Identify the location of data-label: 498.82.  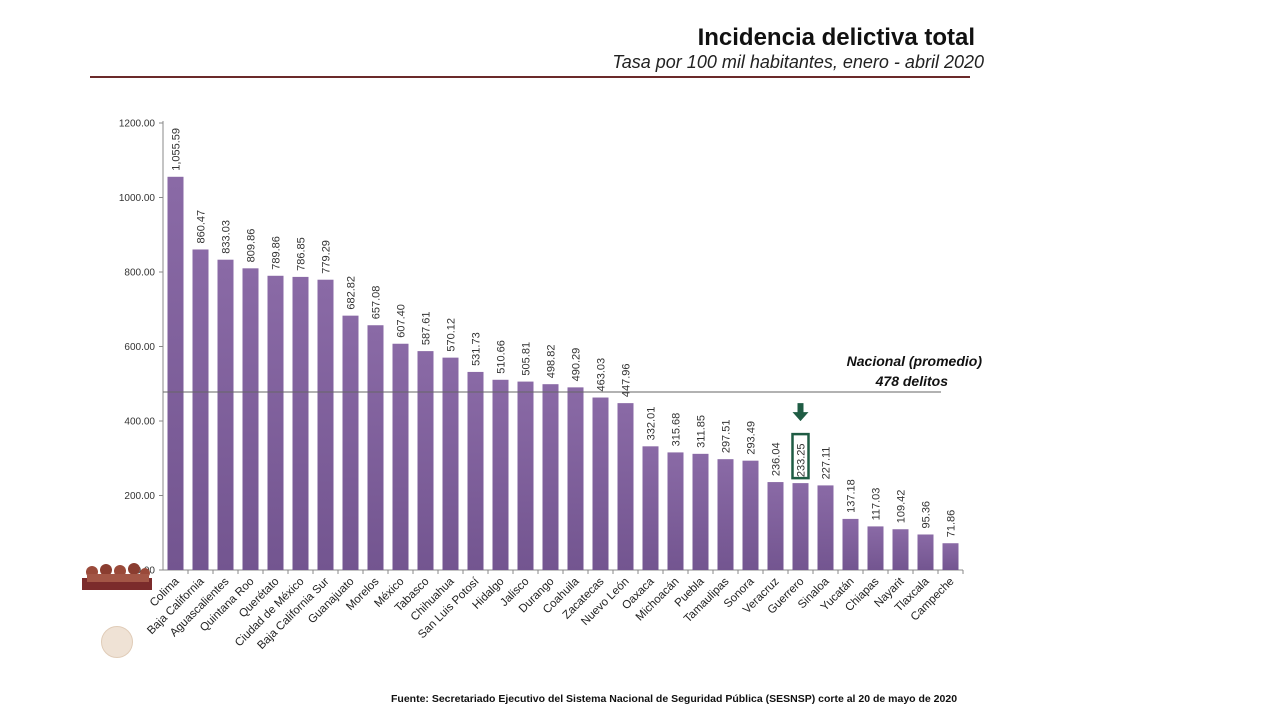
(552, 362).